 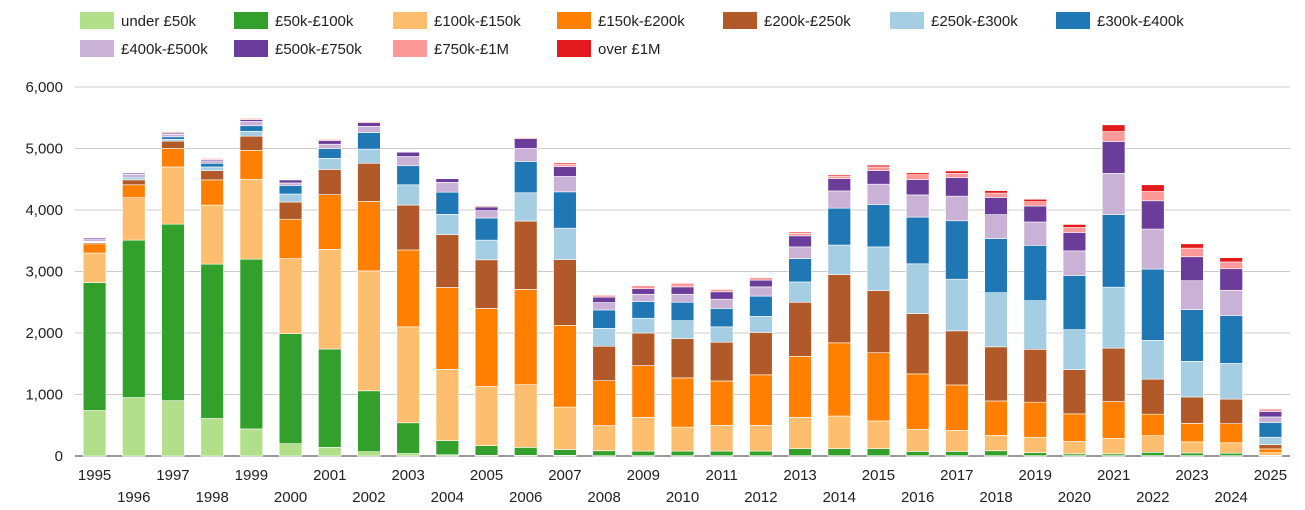 I want to click on y-tick-label: 0, so click(x=59, y=456).